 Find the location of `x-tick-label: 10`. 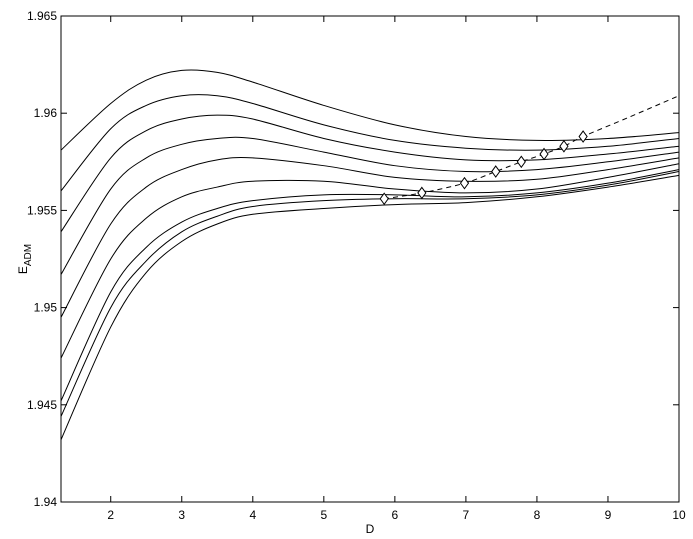

x-tick-label: 10 is located at coordinates (679, 515).